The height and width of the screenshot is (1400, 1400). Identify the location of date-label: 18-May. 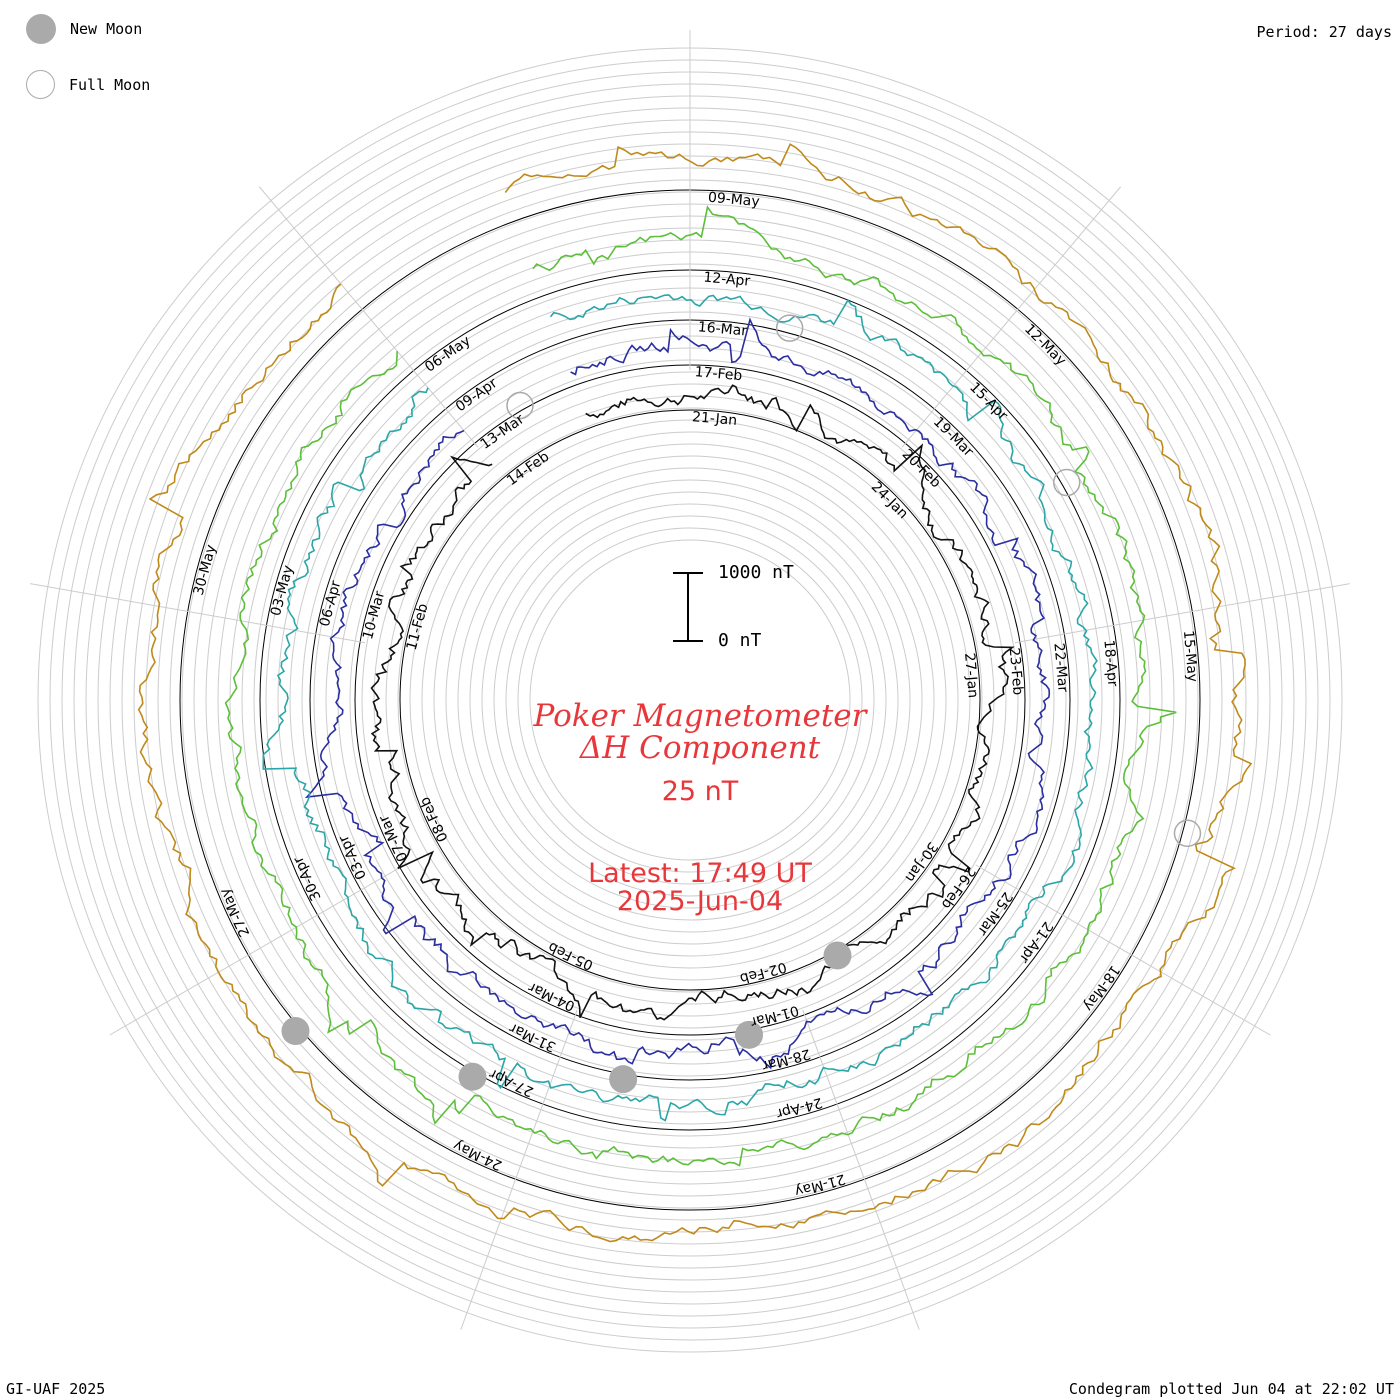
(1101, 988).